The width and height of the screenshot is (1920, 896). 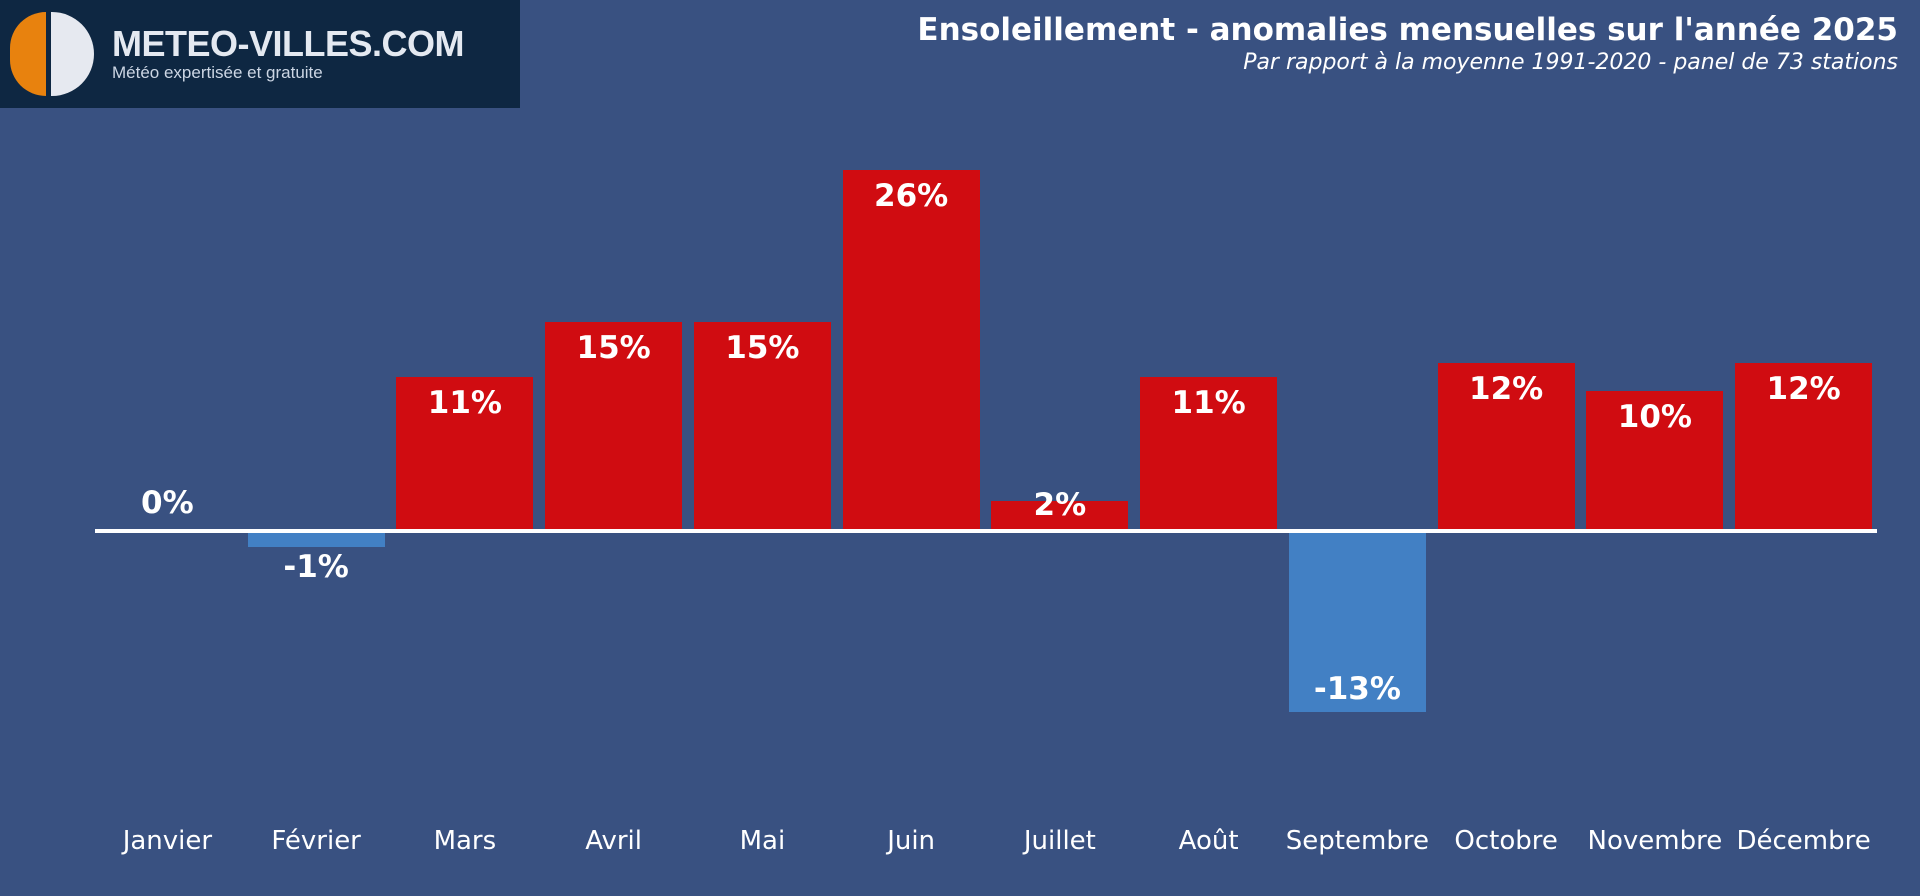 What do you see at coordinates (911, 349) in the screenshot?
I see `bar-juin: 26%` at bounding box center [911, 349].